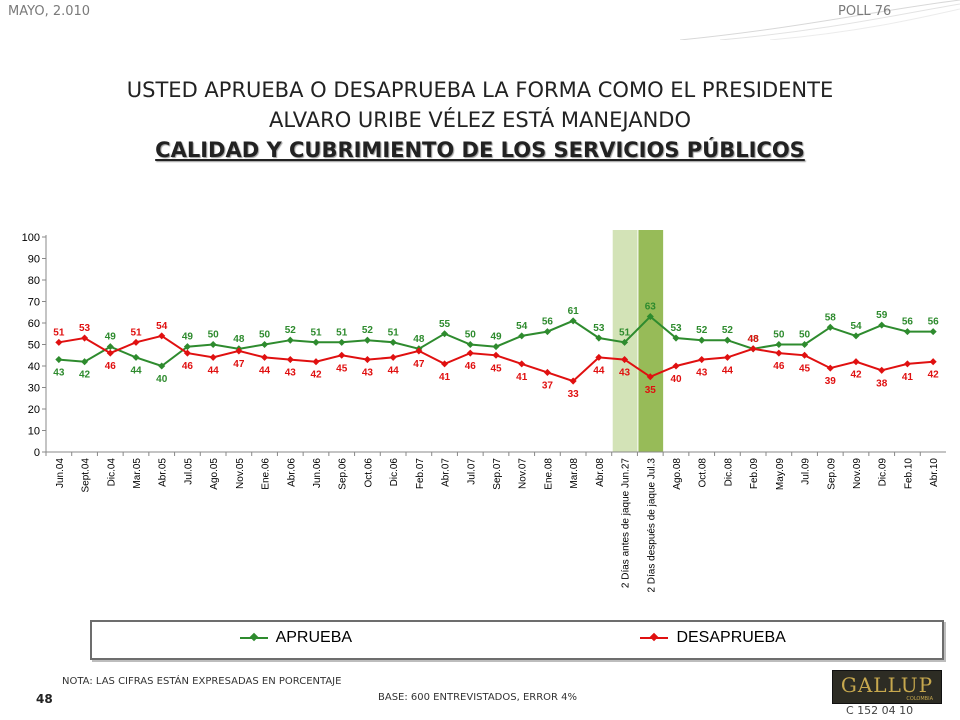 This screenshot has height=720, width=960. I want to click on legend-label-aprueba: APRUEBA, so click(314, 637).